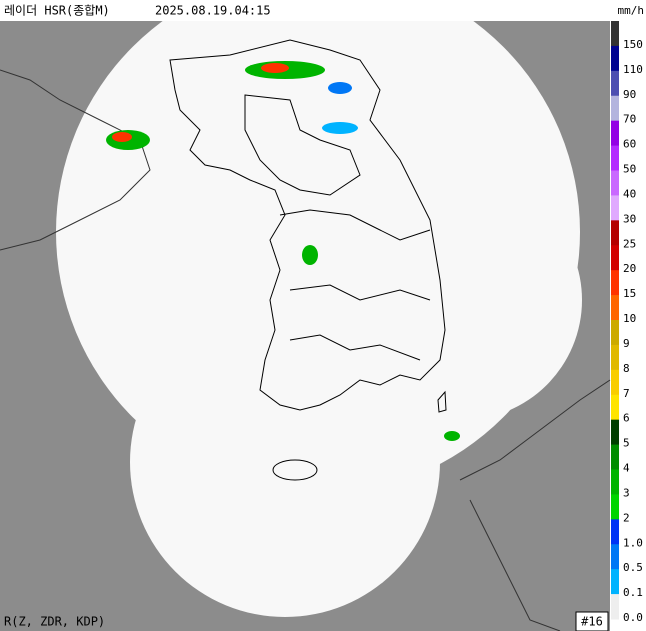 The height and width of the screenshot is (631, 646). What do you see at coordinates (54, 622) in the screenshot?
I see `method-label: R(Z, ZDR, KDP)` at bounding box center [54, 622].